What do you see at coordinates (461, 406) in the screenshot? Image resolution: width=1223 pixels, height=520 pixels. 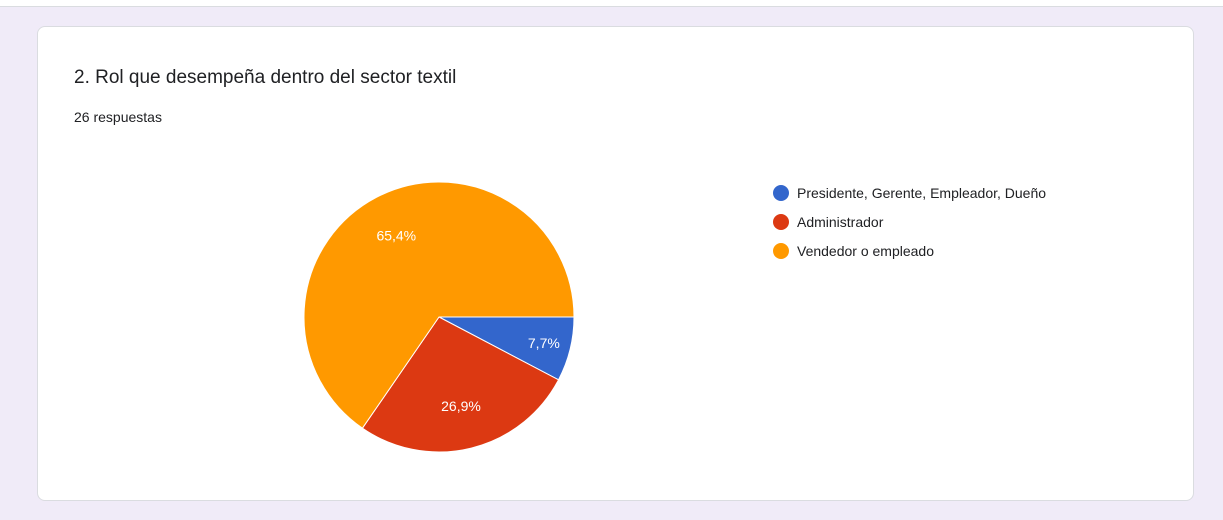 I see `pie-label-administrador: 26,9%` at bounding box center [461, 406].